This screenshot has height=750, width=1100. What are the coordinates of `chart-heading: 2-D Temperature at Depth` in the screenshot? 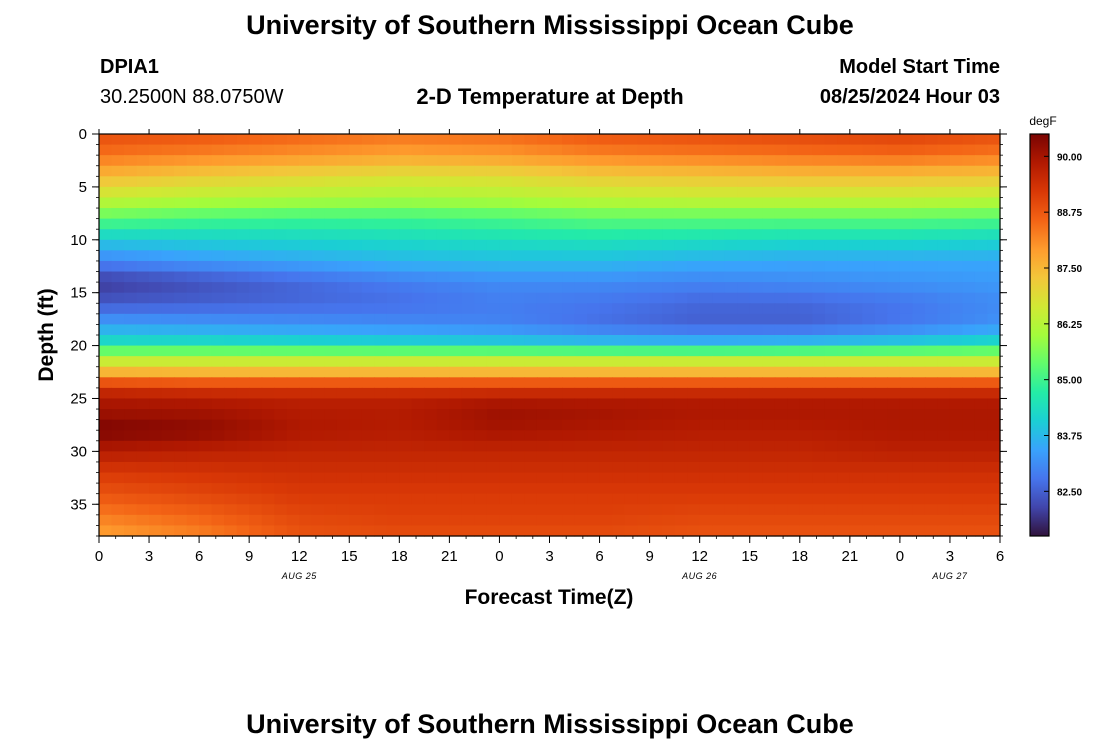 It's located at (550, 96).